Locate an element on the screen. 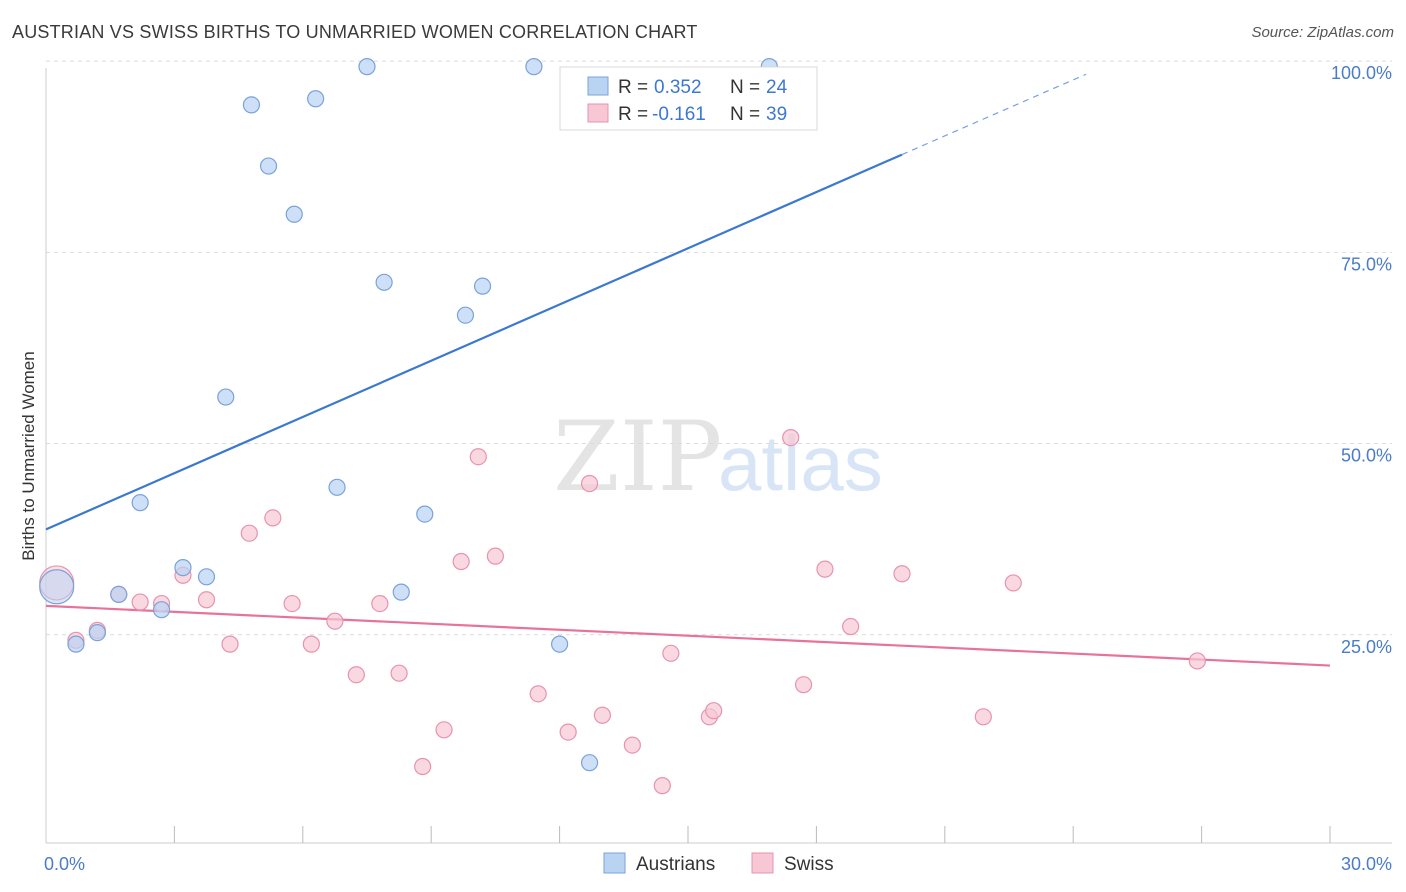 The height and width of the screenshot is (892, 1406). series-legend-austrians: Austrians is located at coordinates (675, 864).